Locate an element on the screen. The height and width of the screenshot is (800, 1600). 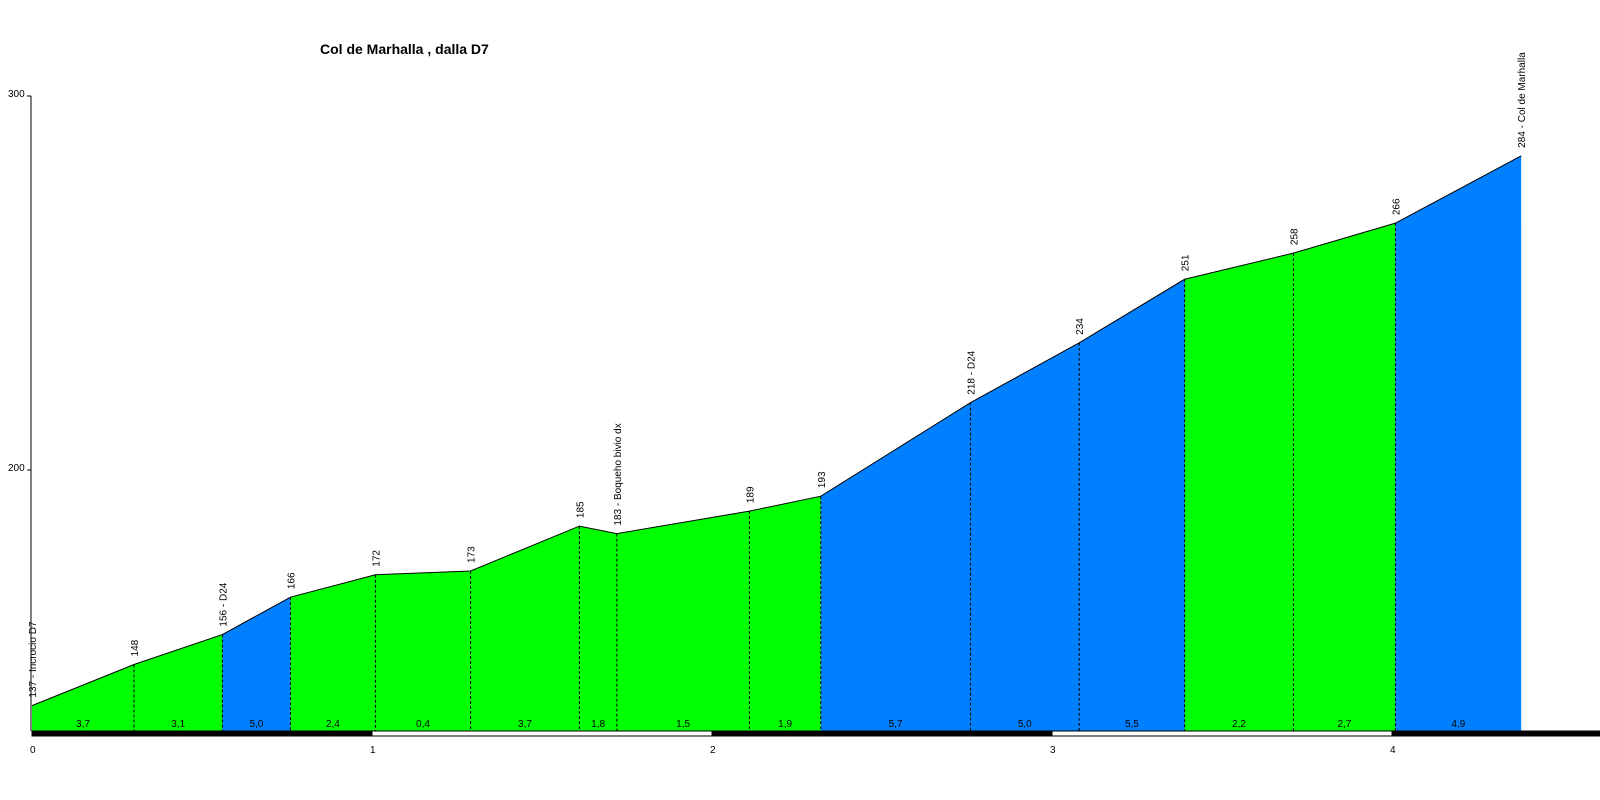
elevation-label: 234 is located at coordinates (1080, 326).